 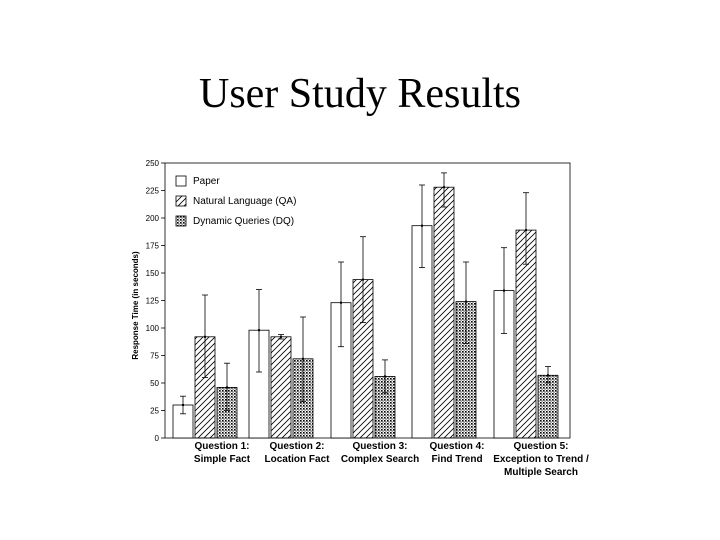 I want to click on y-tick-label: 0, so click(x=157, y=438).